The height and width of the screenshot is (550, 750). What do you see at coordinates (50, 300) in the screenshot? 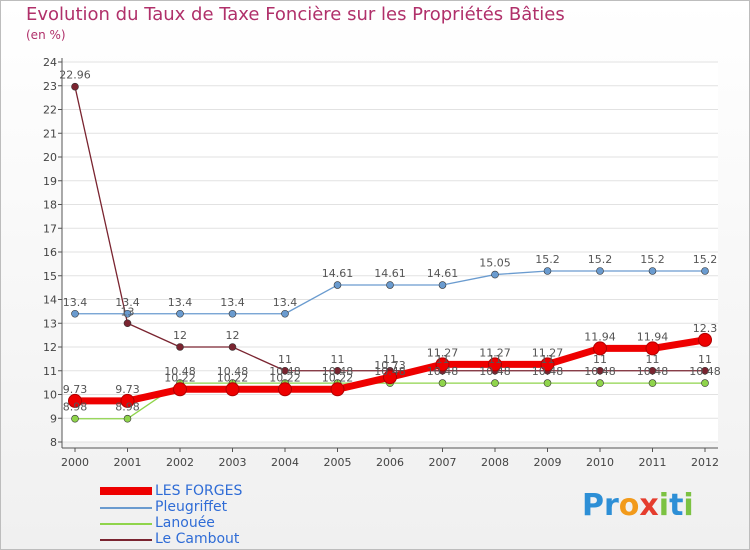
I see `y-tick-label: 14` at bounding box center [50, 300].